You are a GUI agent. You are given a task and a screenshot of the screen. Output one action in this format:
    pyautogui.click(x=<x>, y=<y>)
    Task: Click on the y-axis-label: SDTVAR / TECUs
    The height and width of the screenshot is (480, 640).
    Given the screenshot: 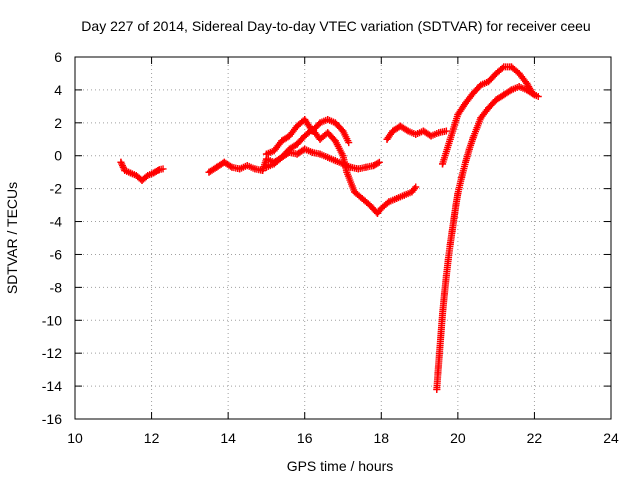 What is the action you would take?
    pyautogui.click(x=12, y=238)
    